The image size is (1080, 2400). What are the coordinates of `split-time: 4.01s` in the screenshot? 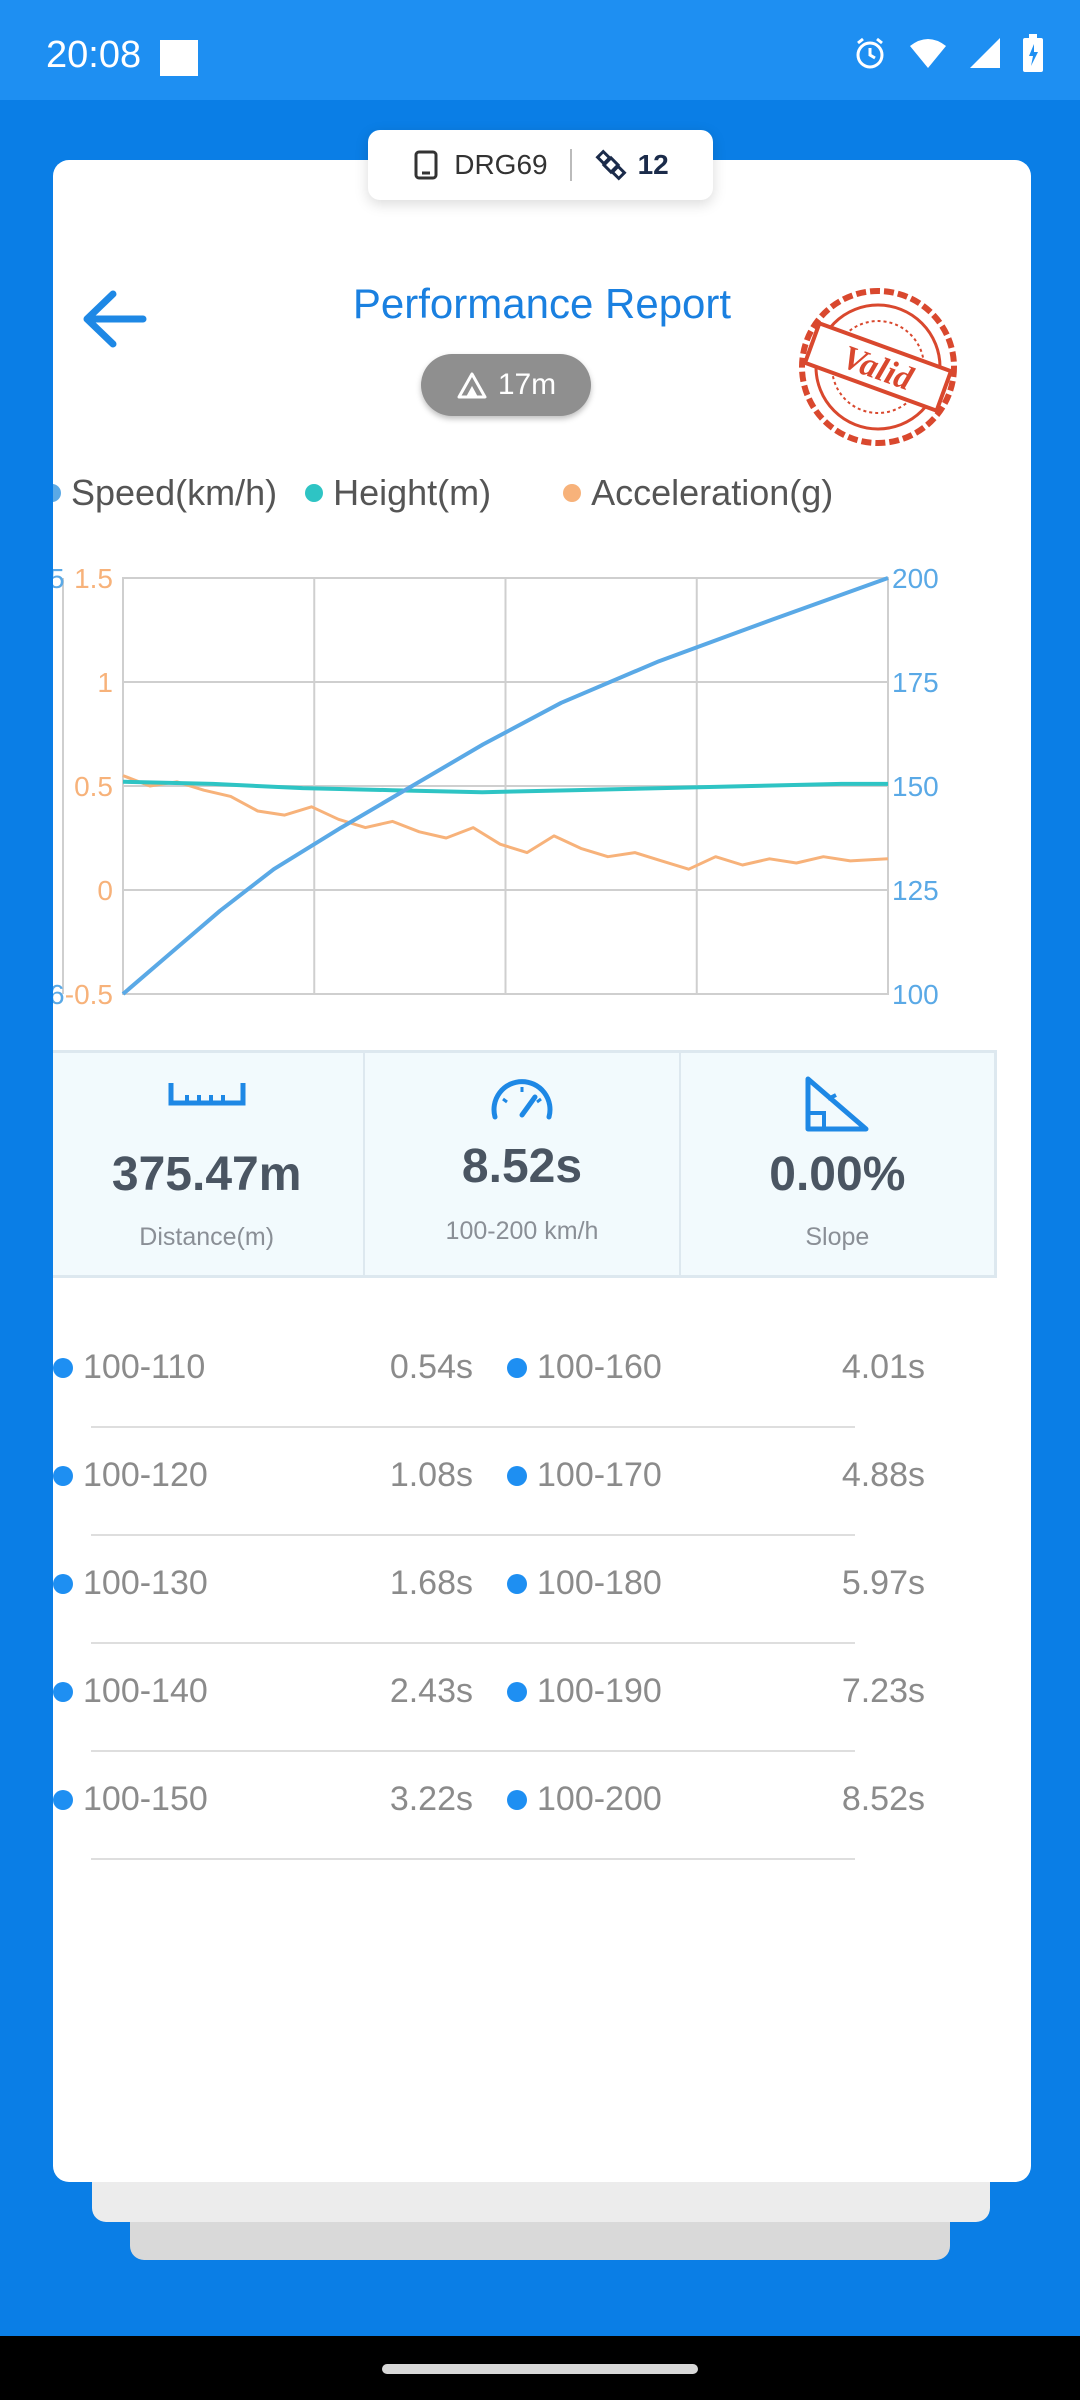 It's located at (883, 1367).